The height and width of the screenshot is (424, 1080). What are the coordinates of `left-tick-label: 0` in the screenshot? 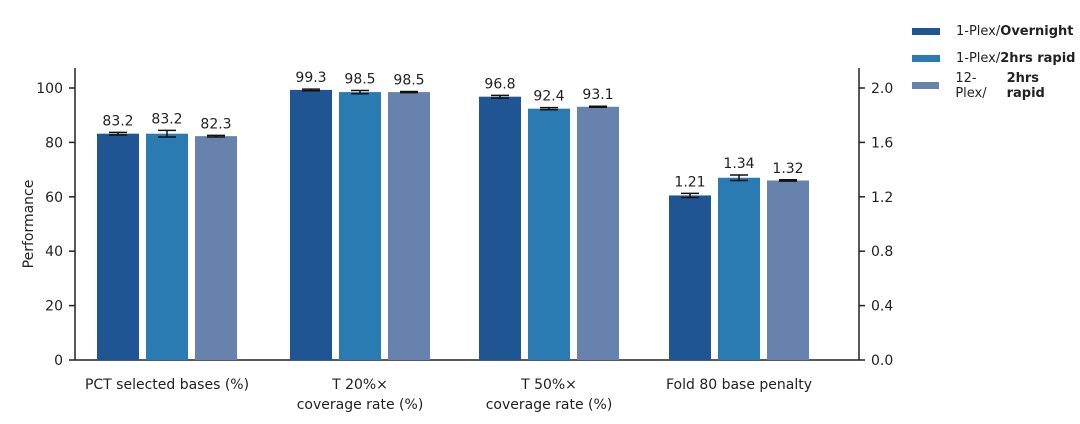 It's located at (58, 361).